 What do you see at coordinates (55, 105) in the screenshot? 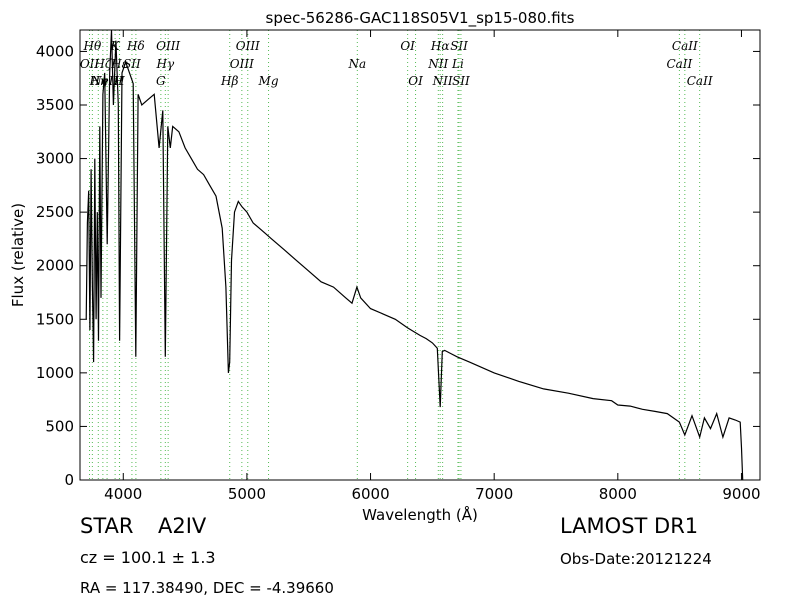
I see `y-tick-label: 3500` at bounding box center [55, 105].